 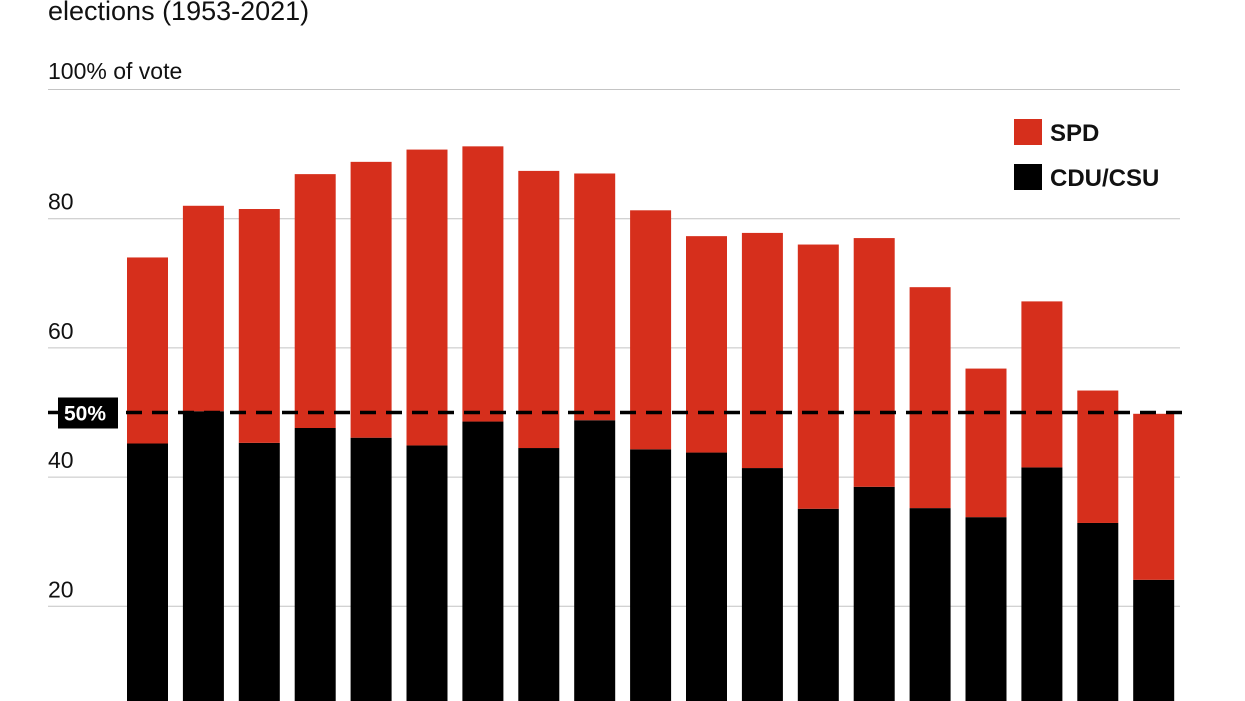 What do you see at coordinates (539, 574) in the screenshot?
I see `bar-cdu-csu-1980` at bounding box center [539, 574].